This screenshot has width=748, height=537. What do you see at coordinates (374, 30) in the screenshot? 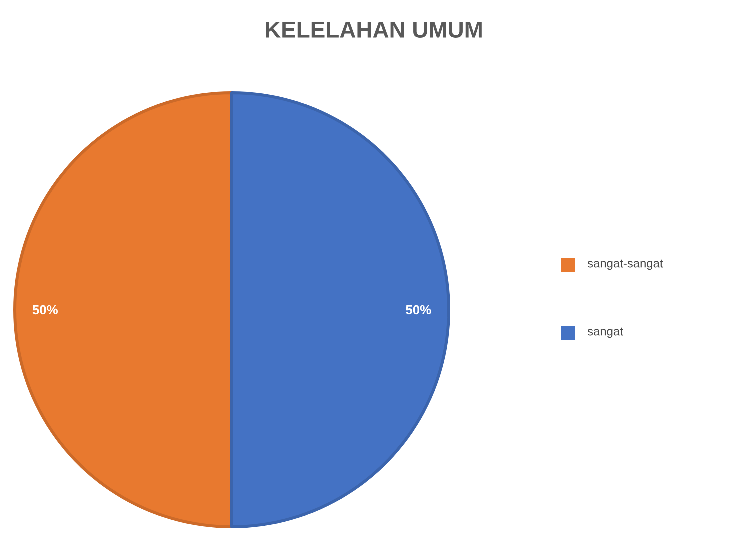
I see `chart-title: KELELAHAN UMUM` at bounding box center [374, 30].